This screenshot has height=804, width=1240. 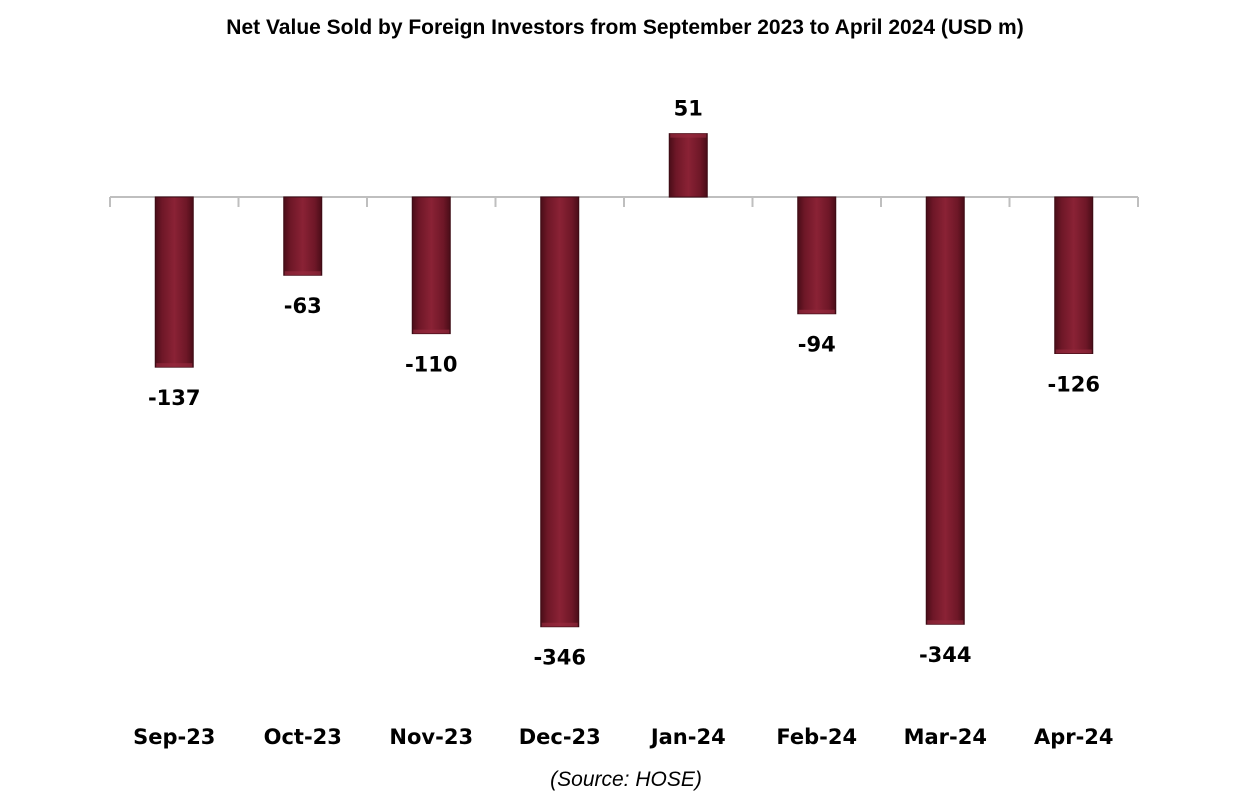 What do you see at coordinates (174, 398) in the screenshot?
I see `data-label-sep-23: -137` at bounding box center [174, 398].